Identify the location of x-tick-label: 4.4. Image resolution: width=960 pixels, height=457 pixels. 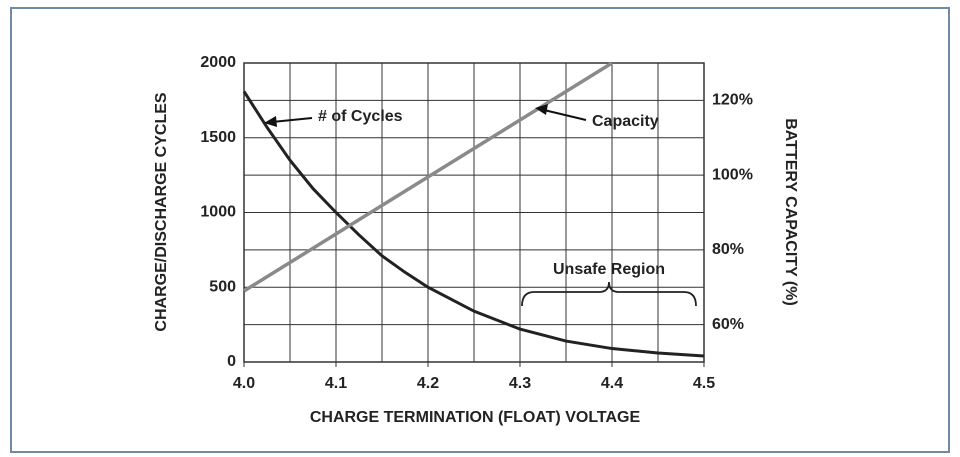
(612, 383).